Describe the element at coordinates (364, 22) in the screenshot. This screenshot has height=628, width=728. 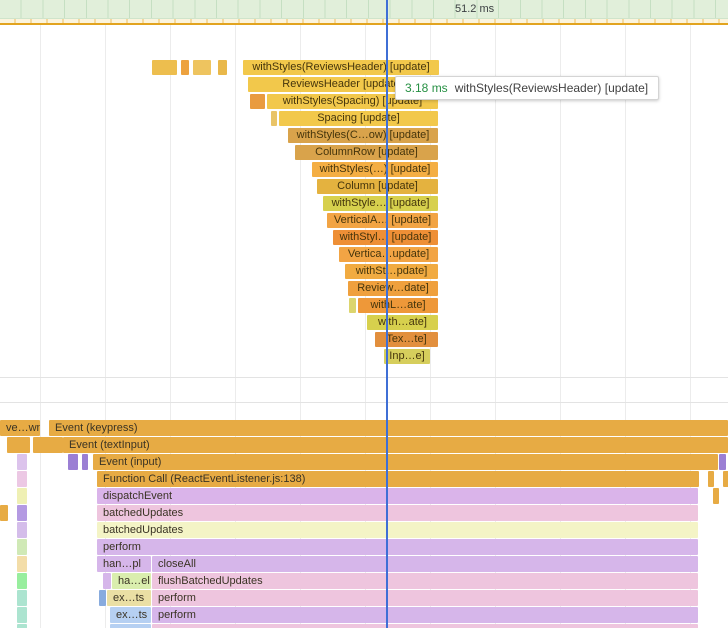
I see `cpu-activity-strip` at that location.